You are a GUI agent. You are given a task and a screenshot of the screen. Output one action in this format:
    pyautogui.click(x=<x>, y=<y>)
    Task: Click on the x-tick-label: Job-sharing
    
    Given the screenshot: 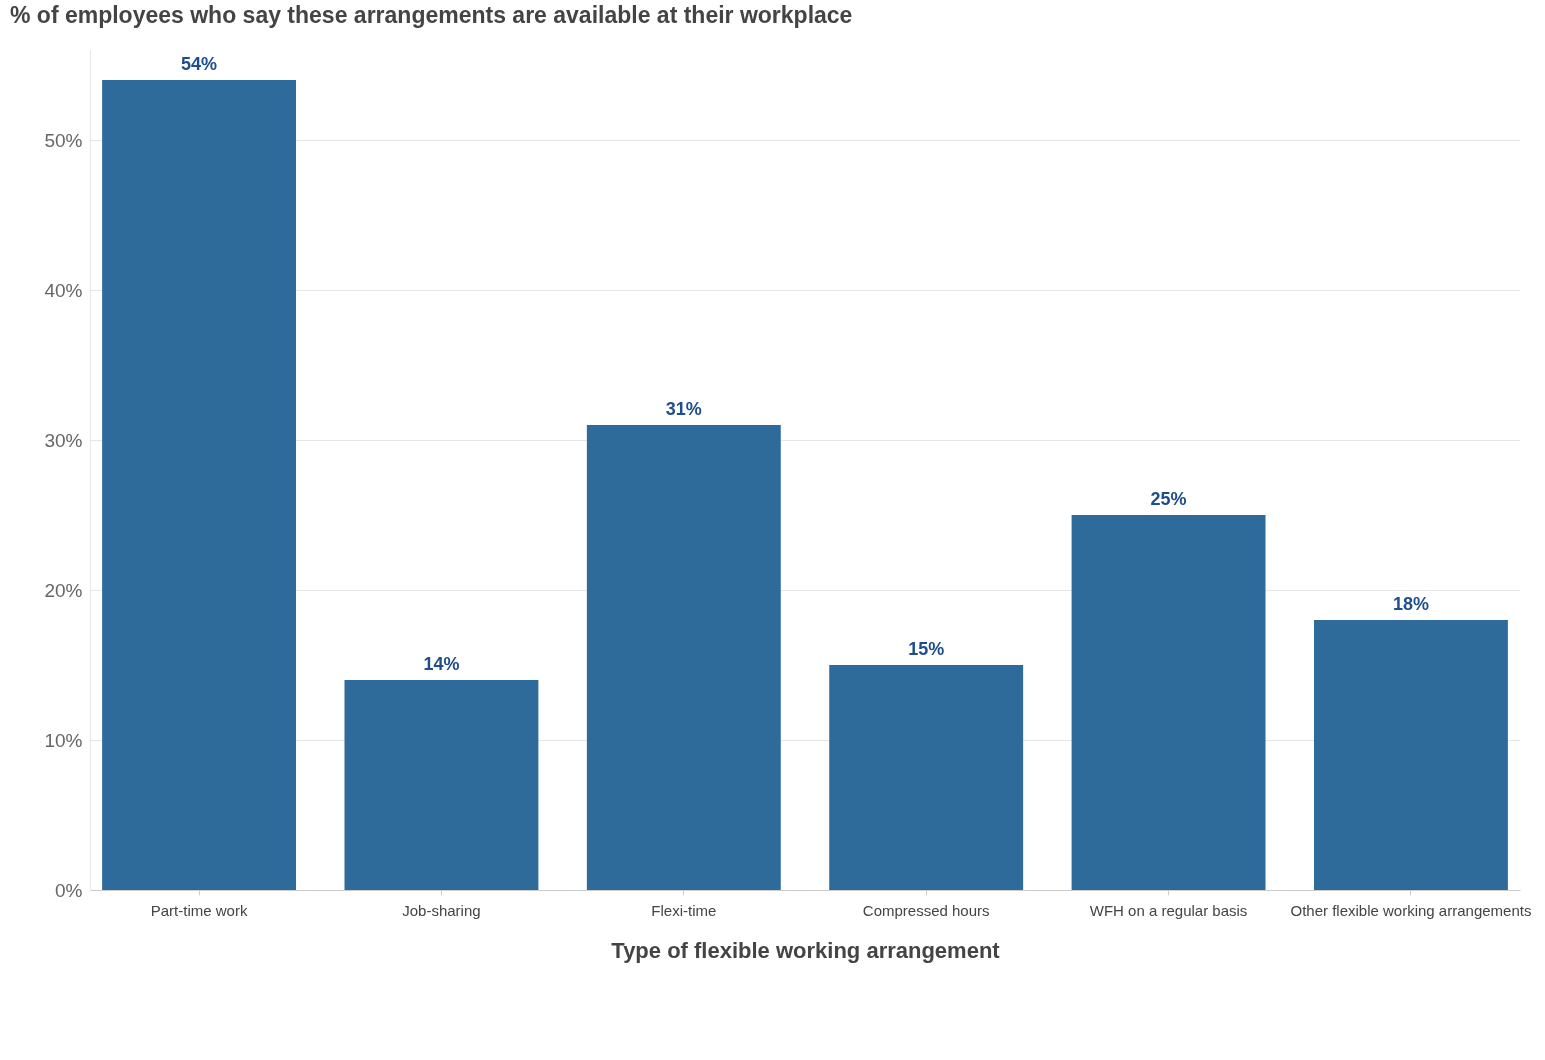 What is the action you would take?
    pyautogui.click(x=441, y=910)
    